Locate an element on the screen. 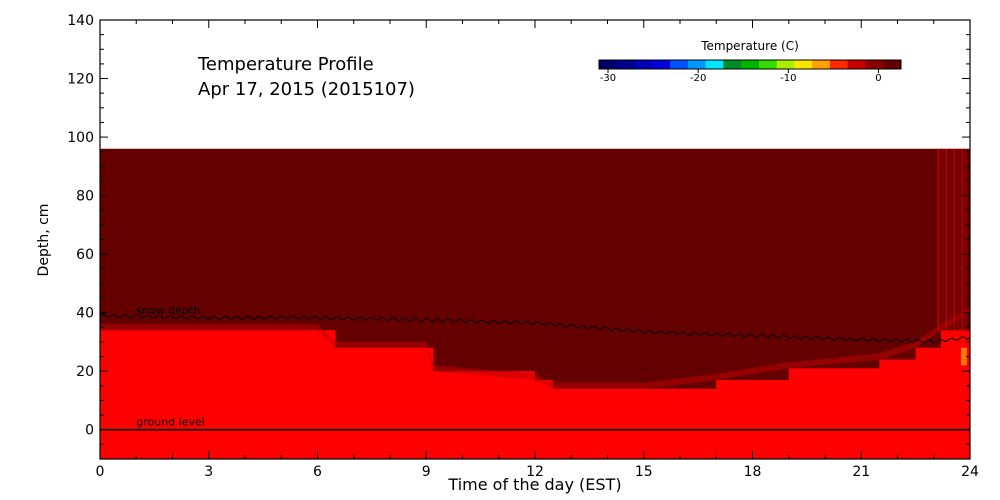 This screenshot has height=500, width=1000. colorbar-tick-label: -10 is located at coordinates (788, 78).